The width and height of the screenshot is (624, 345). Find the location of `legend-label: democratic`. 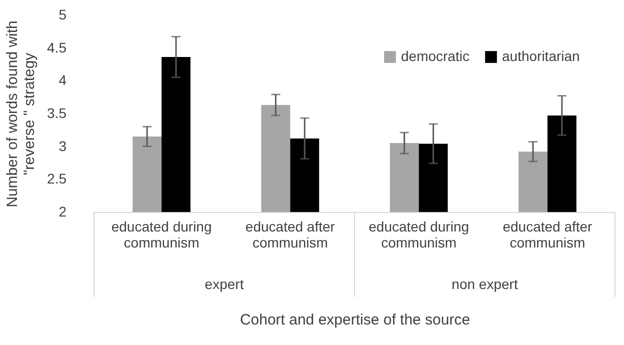

legend-label: democratic is located at coordinates (435, 56).